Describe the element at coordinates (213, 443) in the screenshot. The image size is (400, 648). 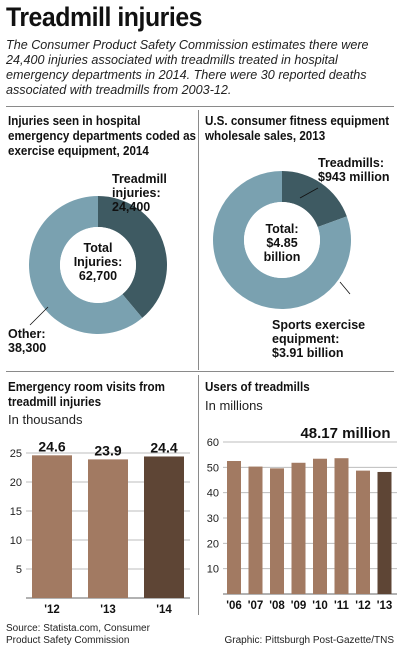
I see `bar2-ytick-5: 60` at that location.